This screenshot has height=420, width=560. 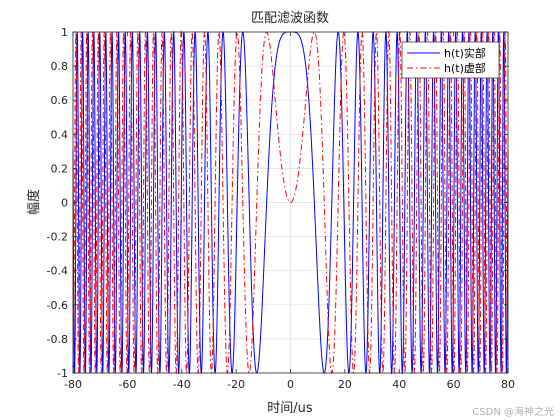 I want to click on x-tick-label: 0, so click(x=290, y=384).